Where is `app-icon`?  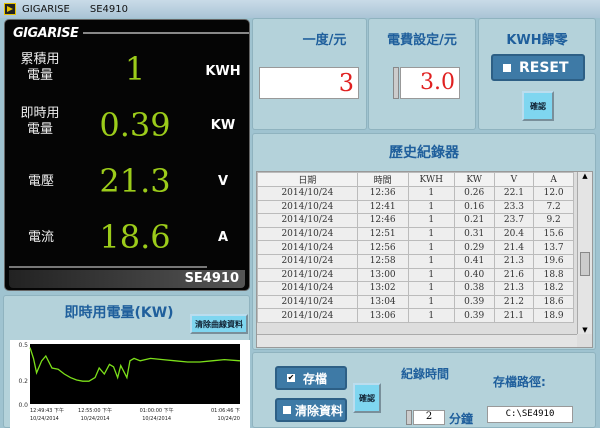 app-icon is located at coordinates (10, 9).